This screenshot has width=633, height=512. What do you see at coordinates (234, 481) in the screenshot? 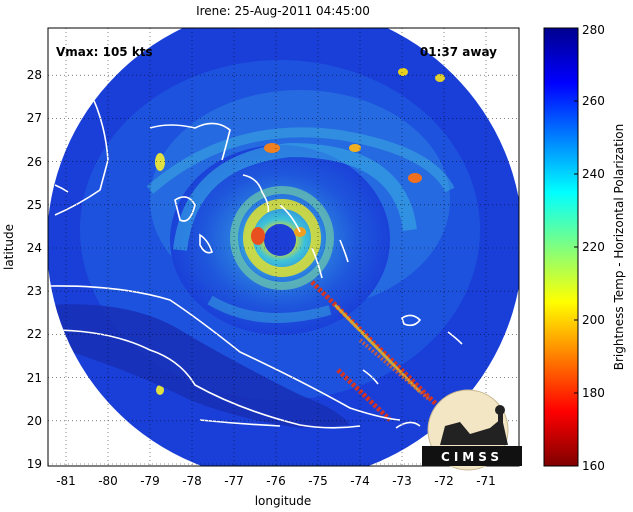
I see `x-tick-label: -77` at bounding box center [234, 481].